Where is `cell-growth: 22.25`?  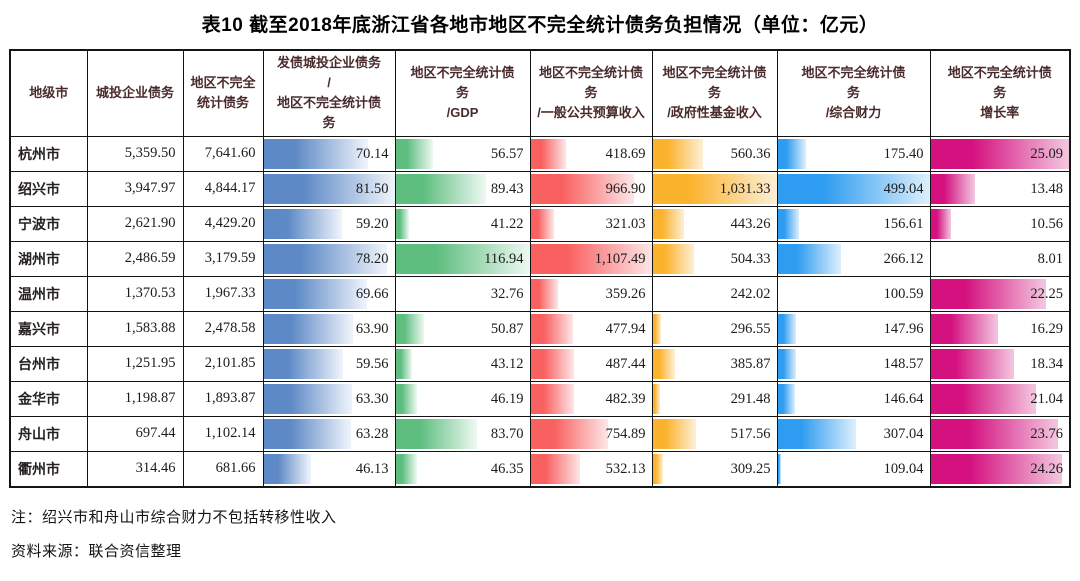
cell-growth: 22.25 is located at coordinates (1000, 293).